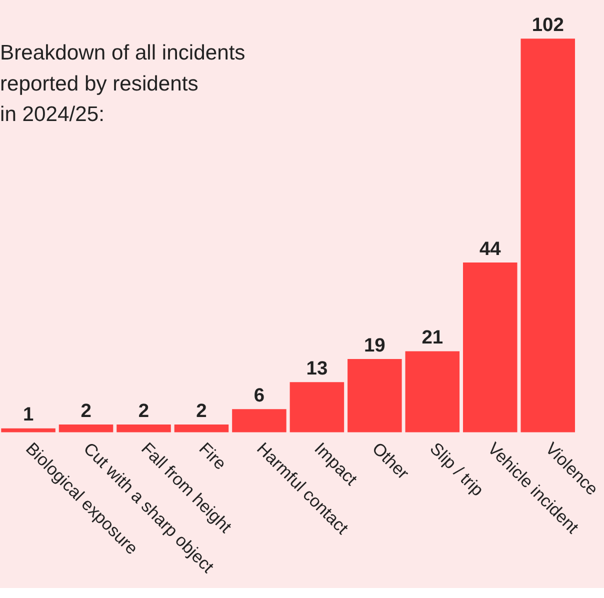 The height and width of the screenshot is (598, 604). I want to click on data-label: 1, so click(28, 415).